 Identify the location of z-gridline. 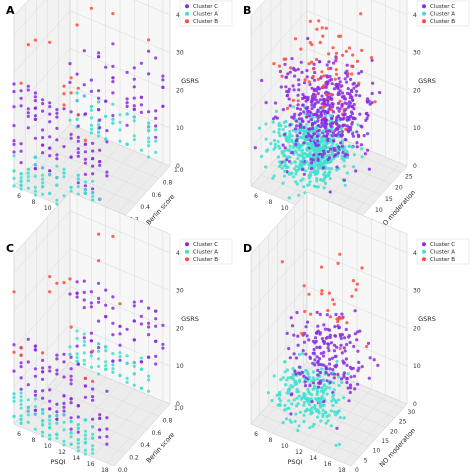
(329, 117).